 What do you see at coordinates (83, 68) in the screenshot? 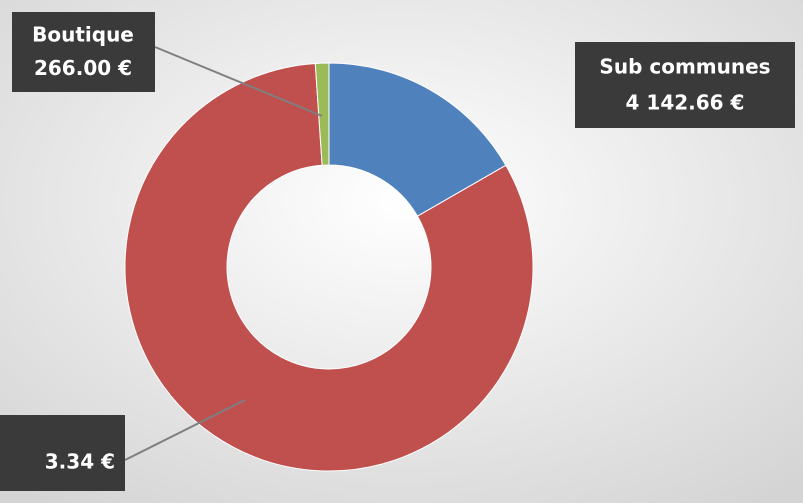
I see `data-label-value: 266.00 €` at bounding box center [83, 68].